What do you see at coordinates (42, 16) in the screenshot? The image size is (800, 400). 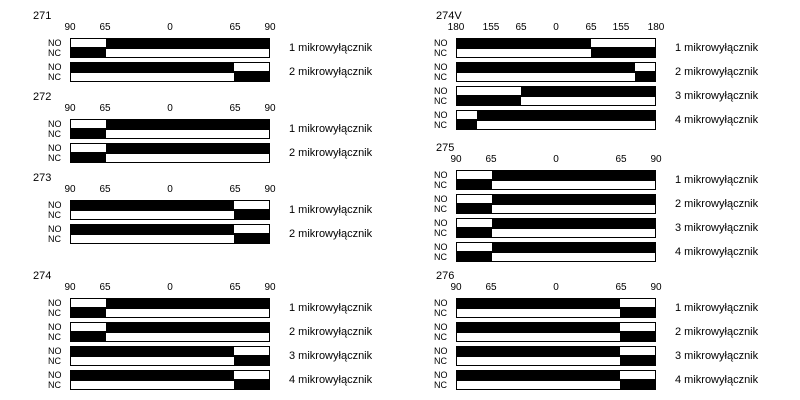 I see `group-title: 271` at bounding box center [42, 16].